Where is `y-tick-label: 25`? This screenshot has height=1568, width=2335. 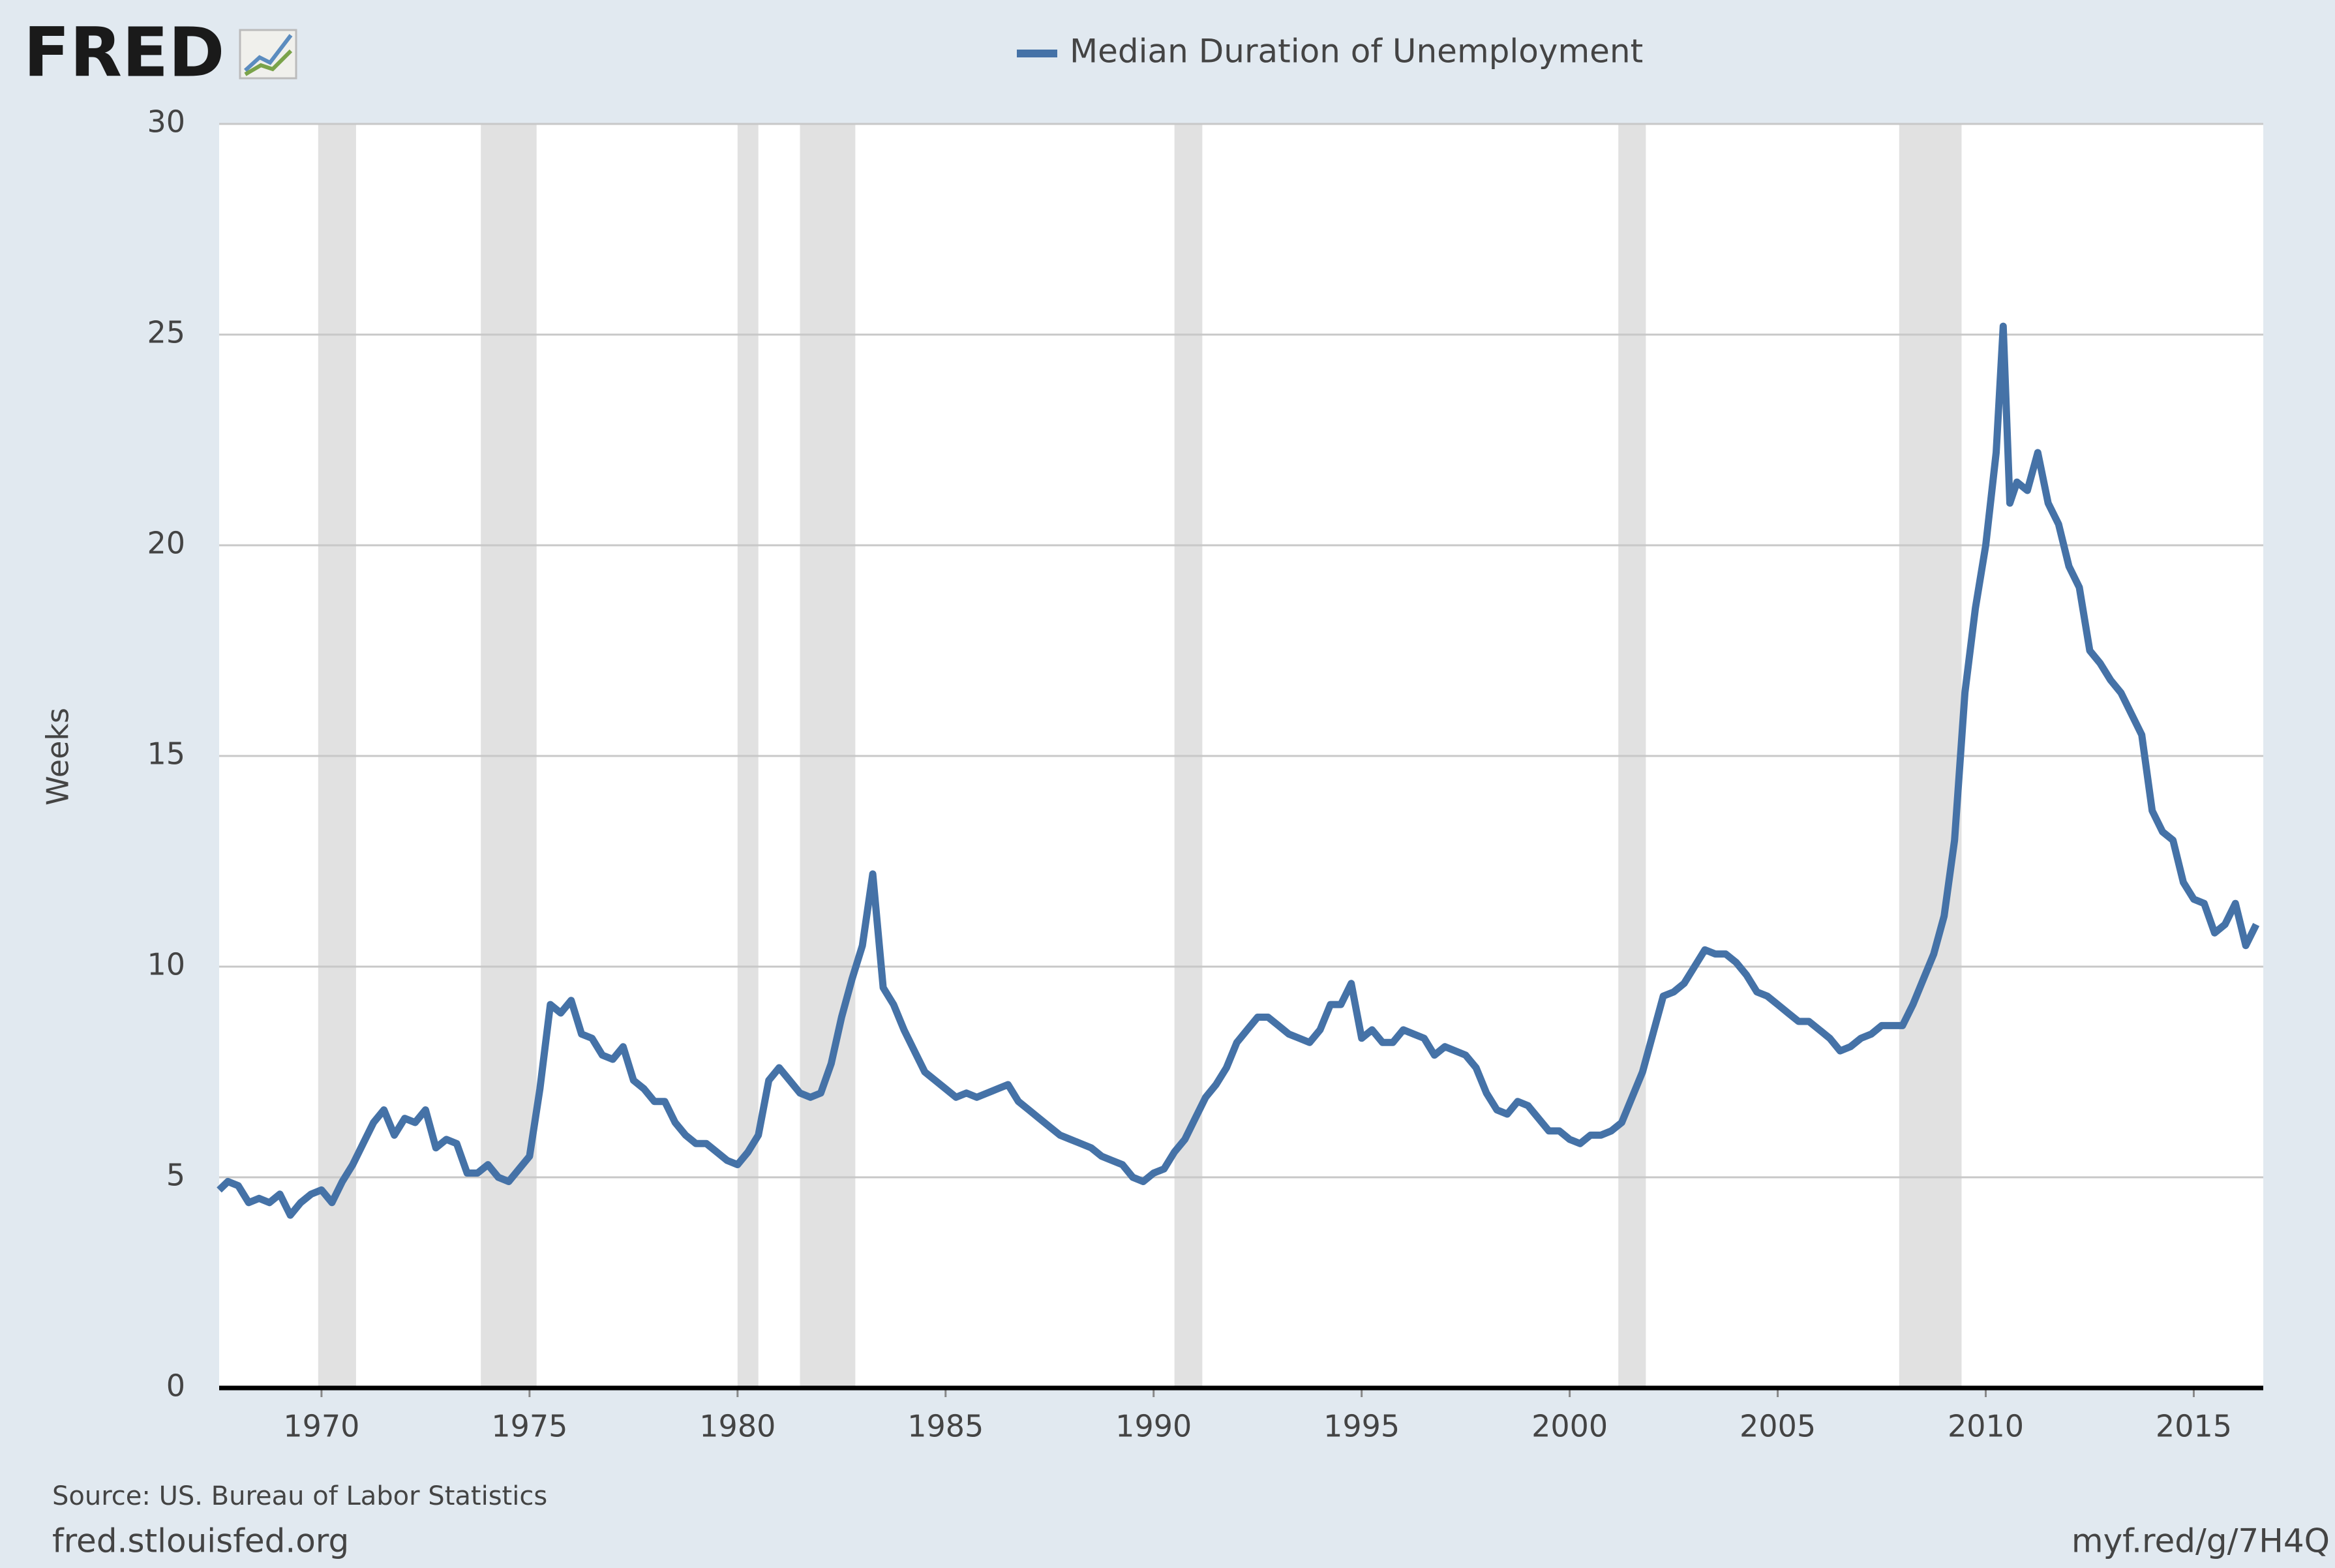 y-tick-label: 25 is located at coordinates (166, 332).